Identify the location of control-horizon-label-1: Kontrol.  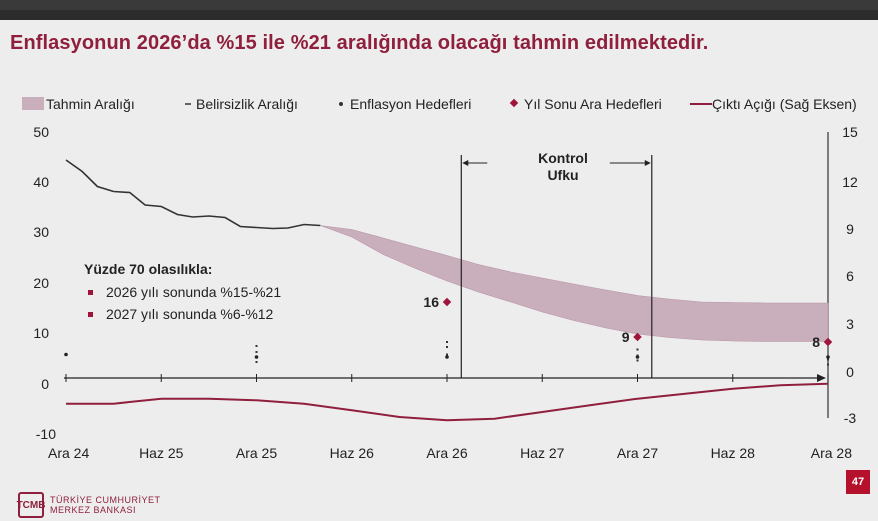
(563, 158).